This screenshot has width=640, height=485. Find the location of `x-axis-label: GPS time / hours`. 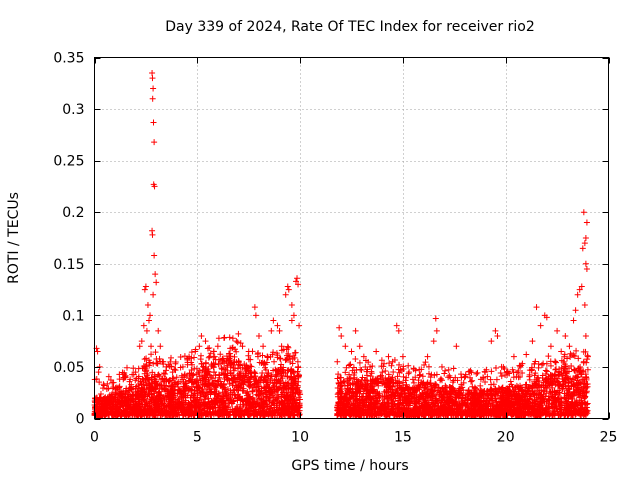

x-axis-label: GPS time / hours is located at coordinates (349, 466).